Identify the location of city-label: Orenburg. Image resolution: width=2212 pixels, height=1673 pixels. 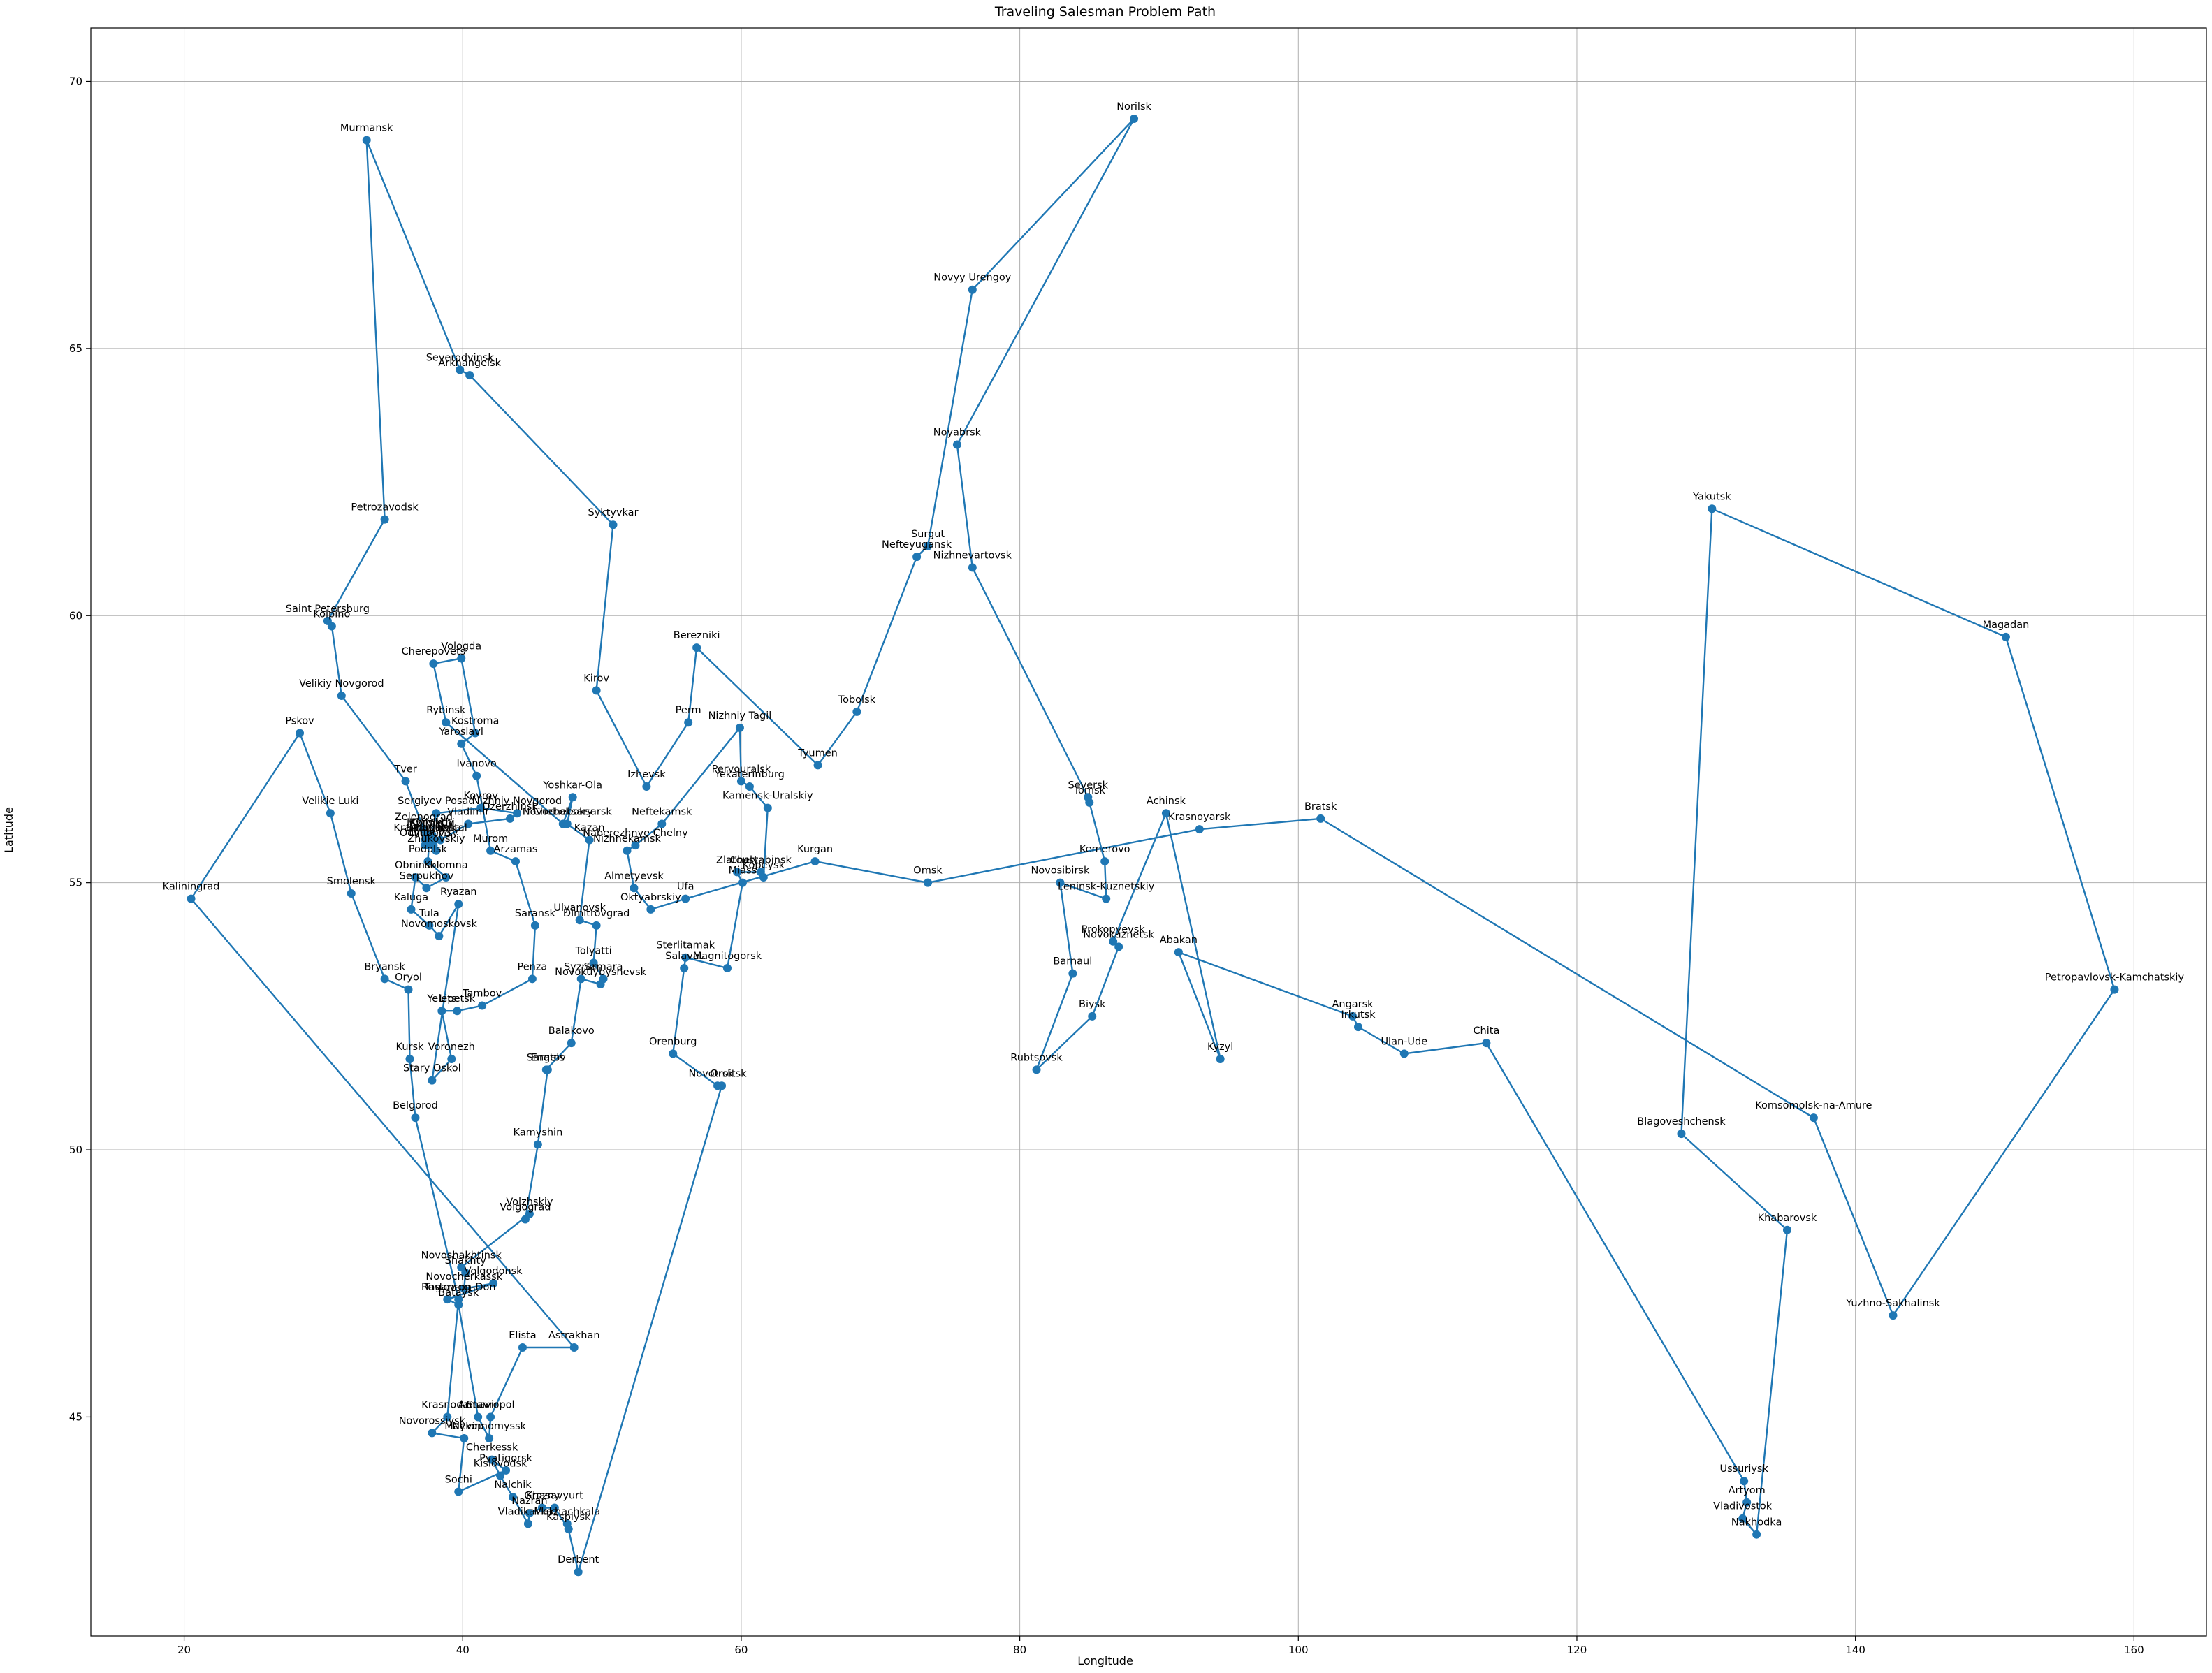
(673, 1041).